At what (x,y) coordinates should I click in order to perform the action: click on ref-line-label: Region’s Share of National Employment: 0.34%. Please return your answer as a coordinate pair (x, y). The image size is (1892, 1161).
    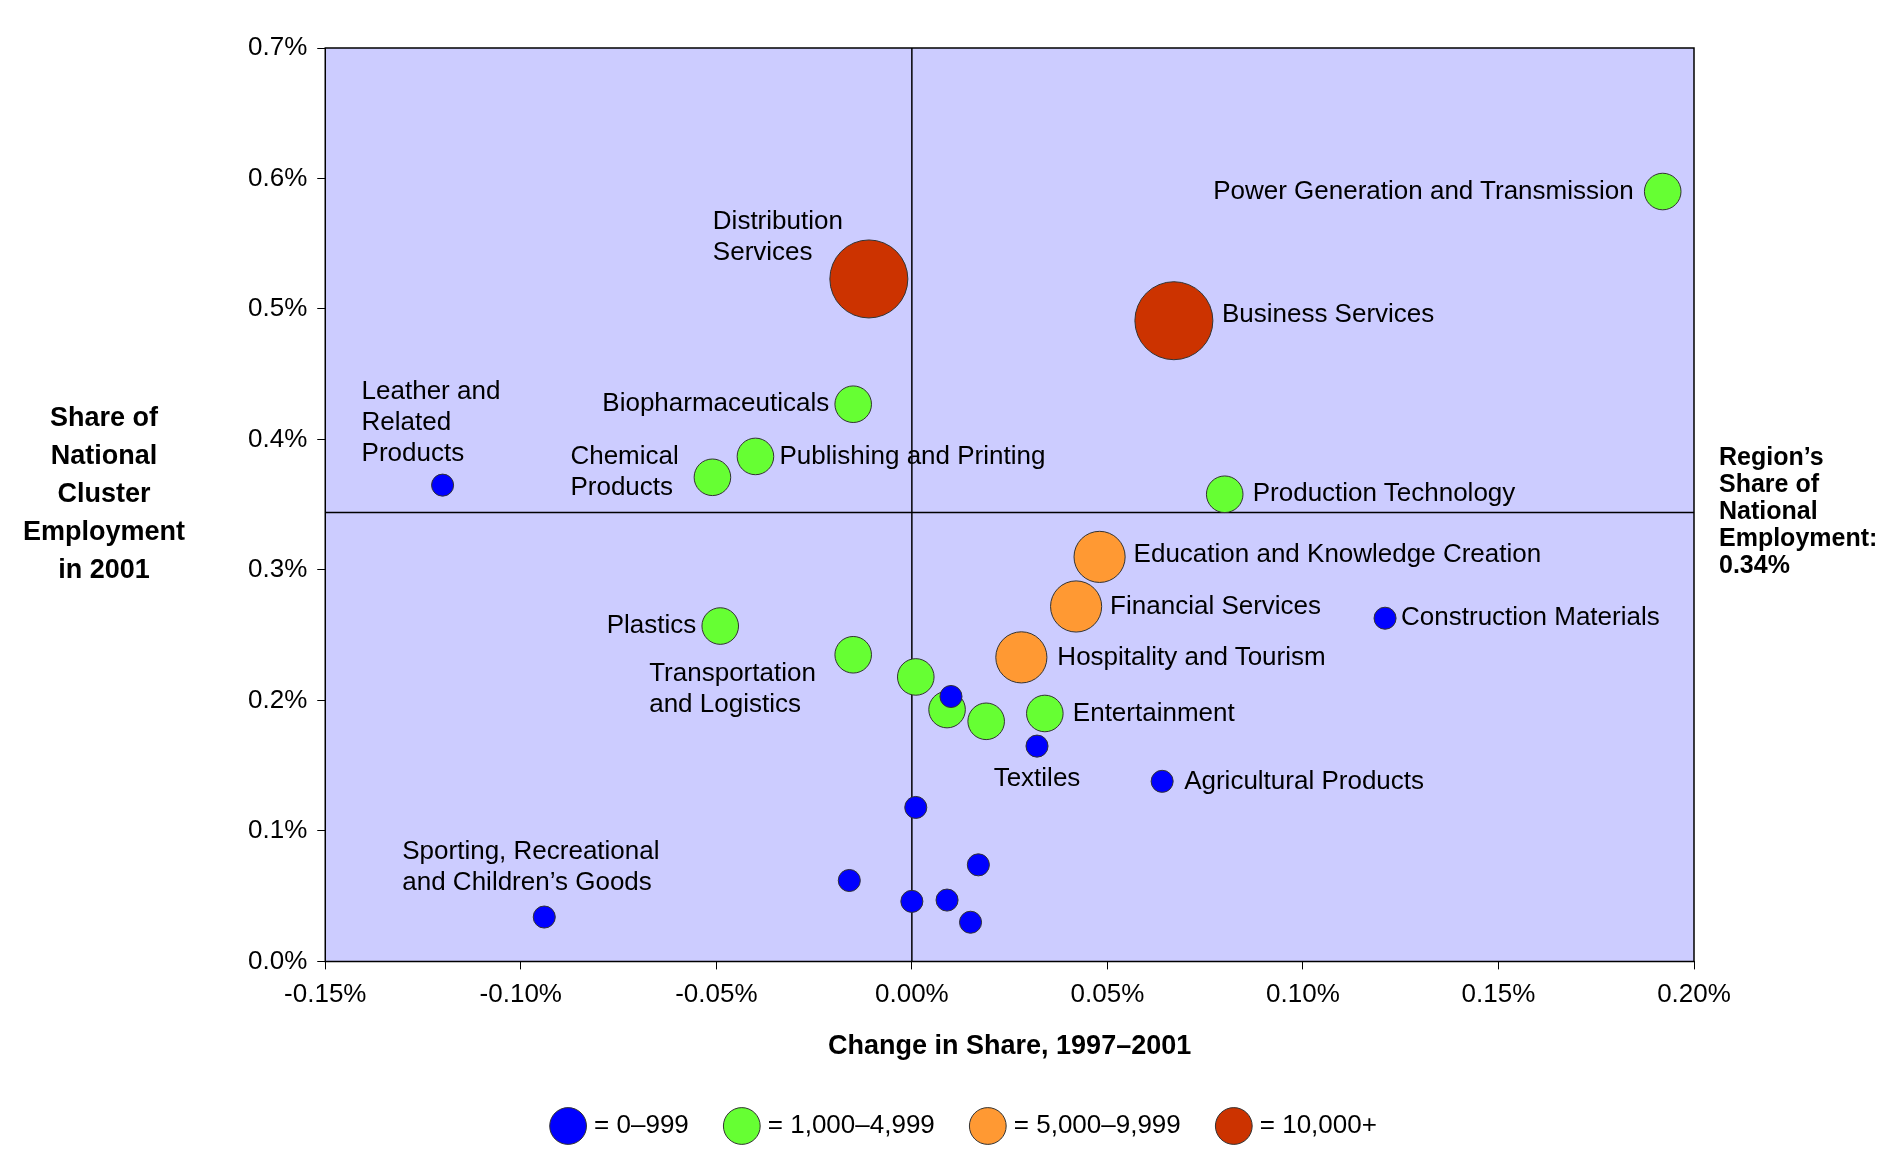
    Looking at the image, I should click on (1798, 510).